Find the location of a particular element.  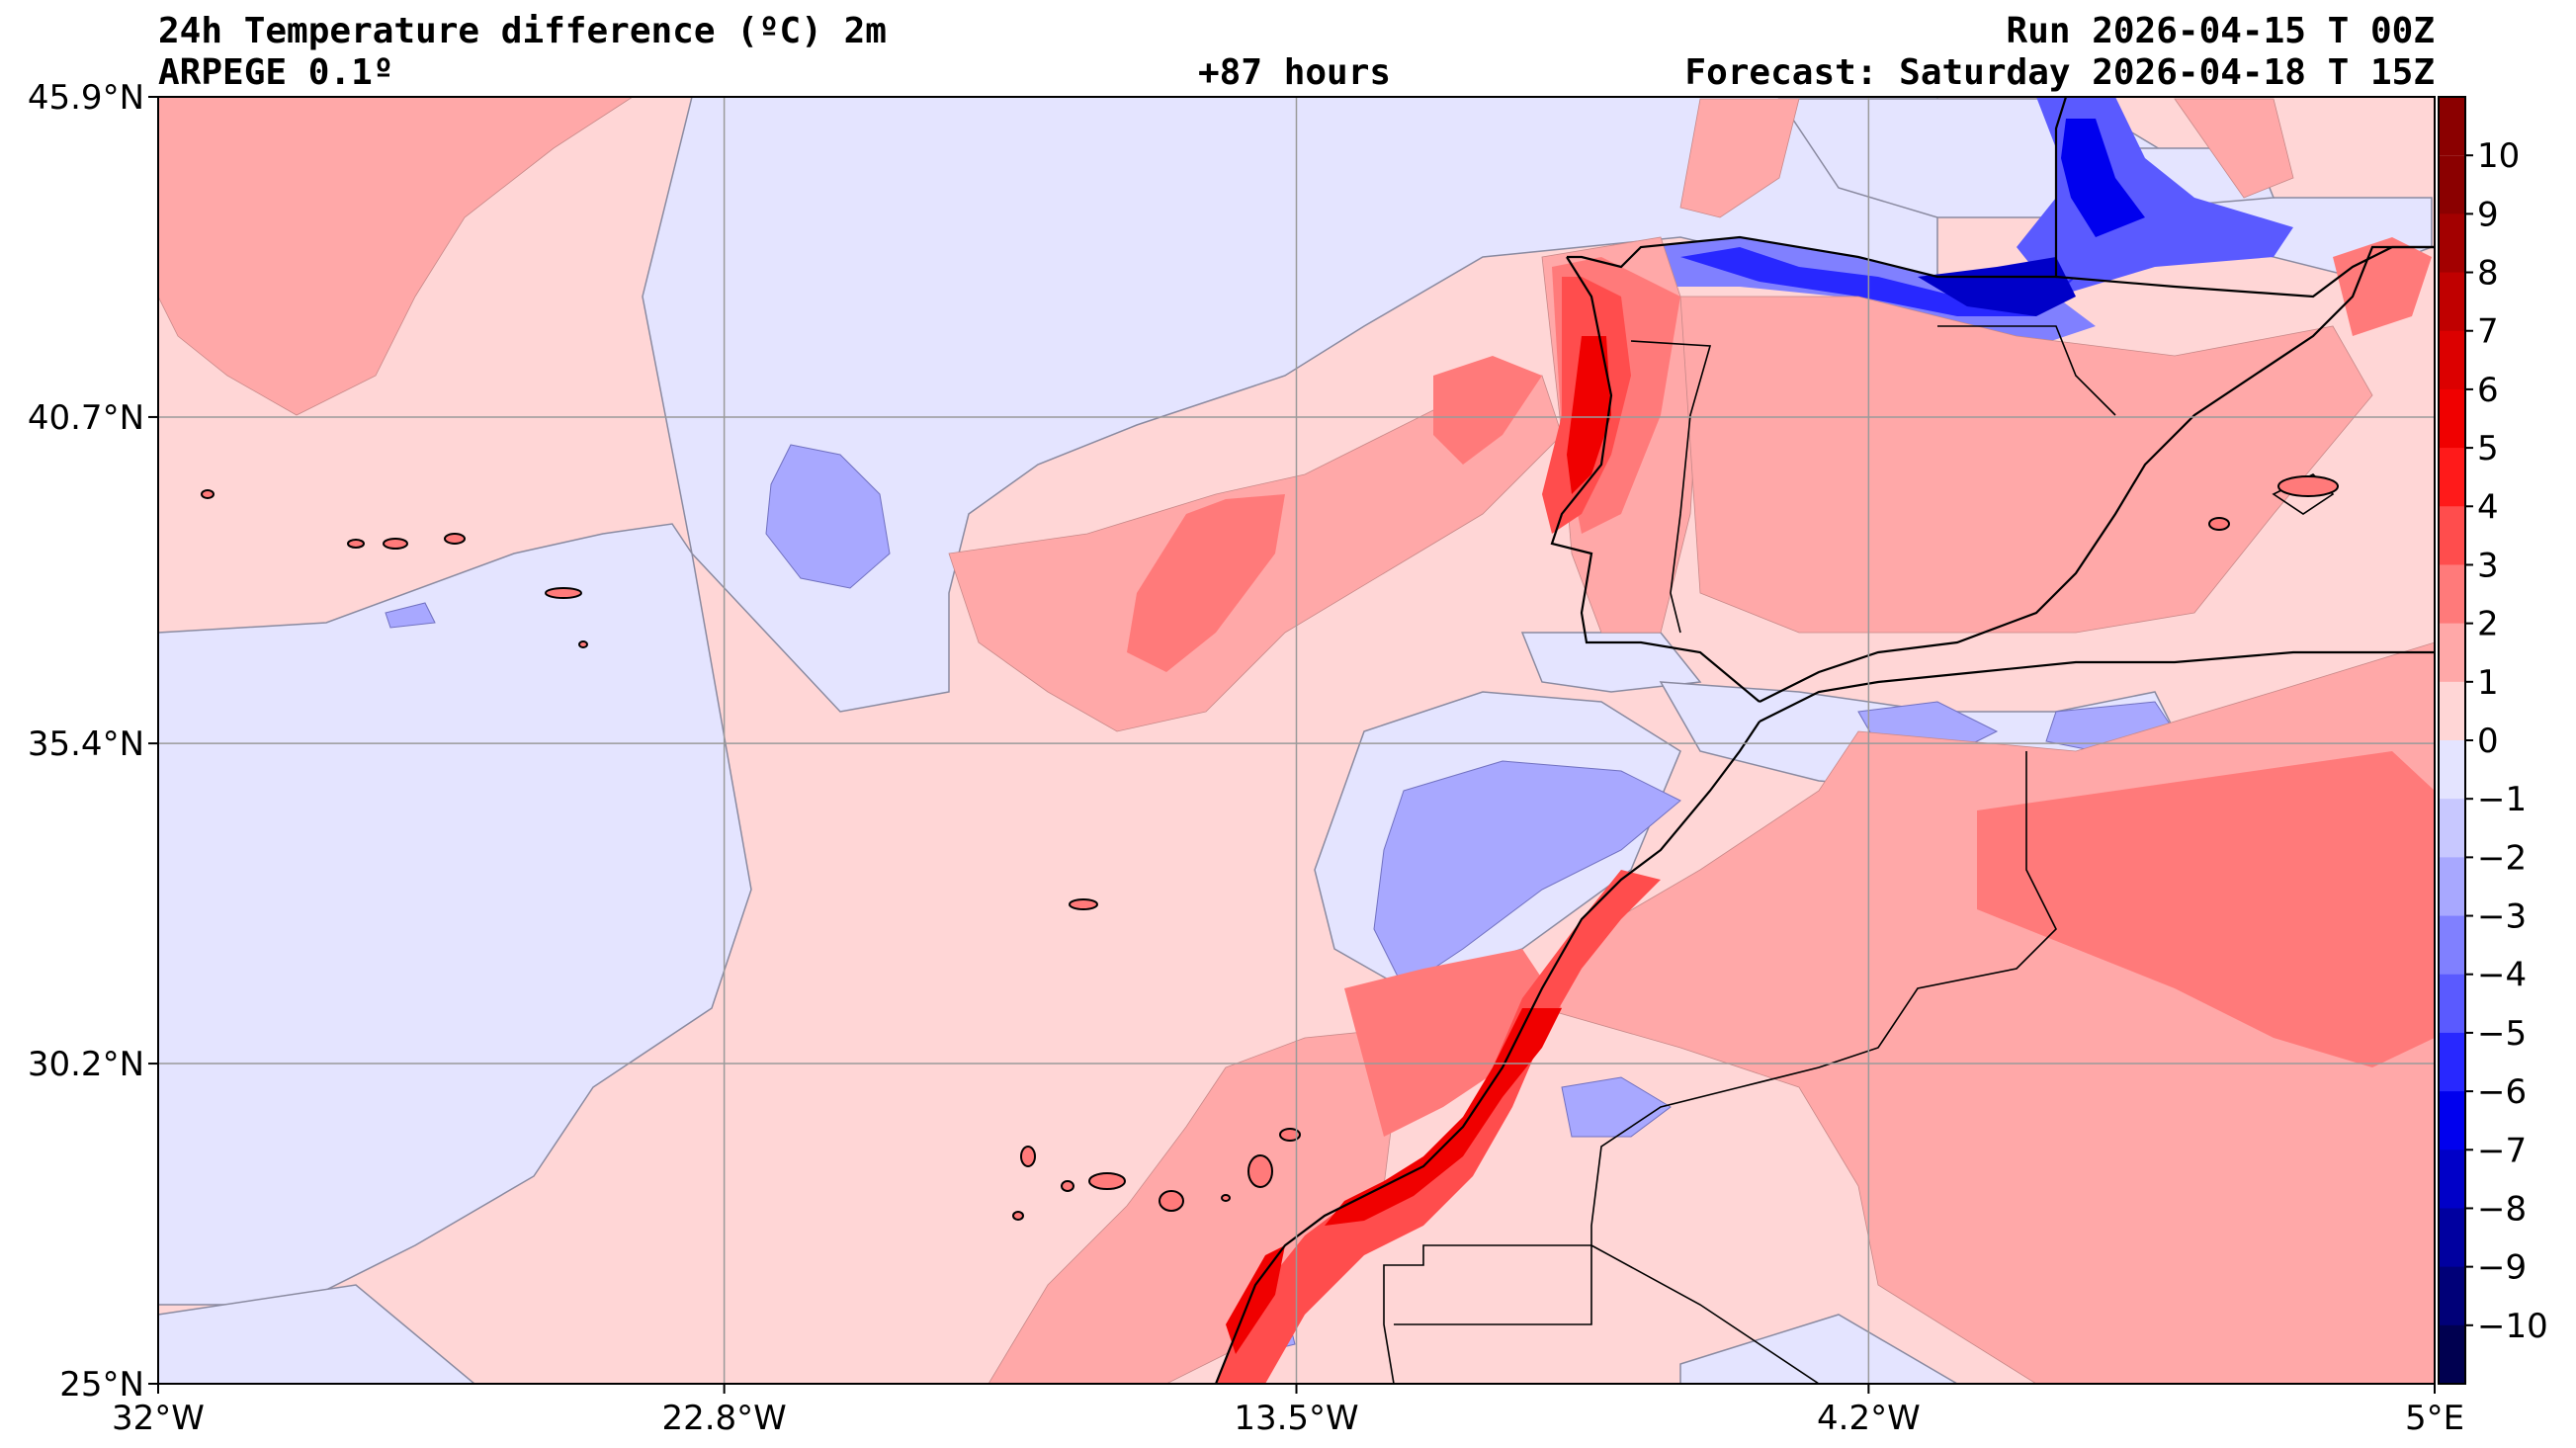

lon-tick-label: 5°E is located at coordinates (2434, 1418).